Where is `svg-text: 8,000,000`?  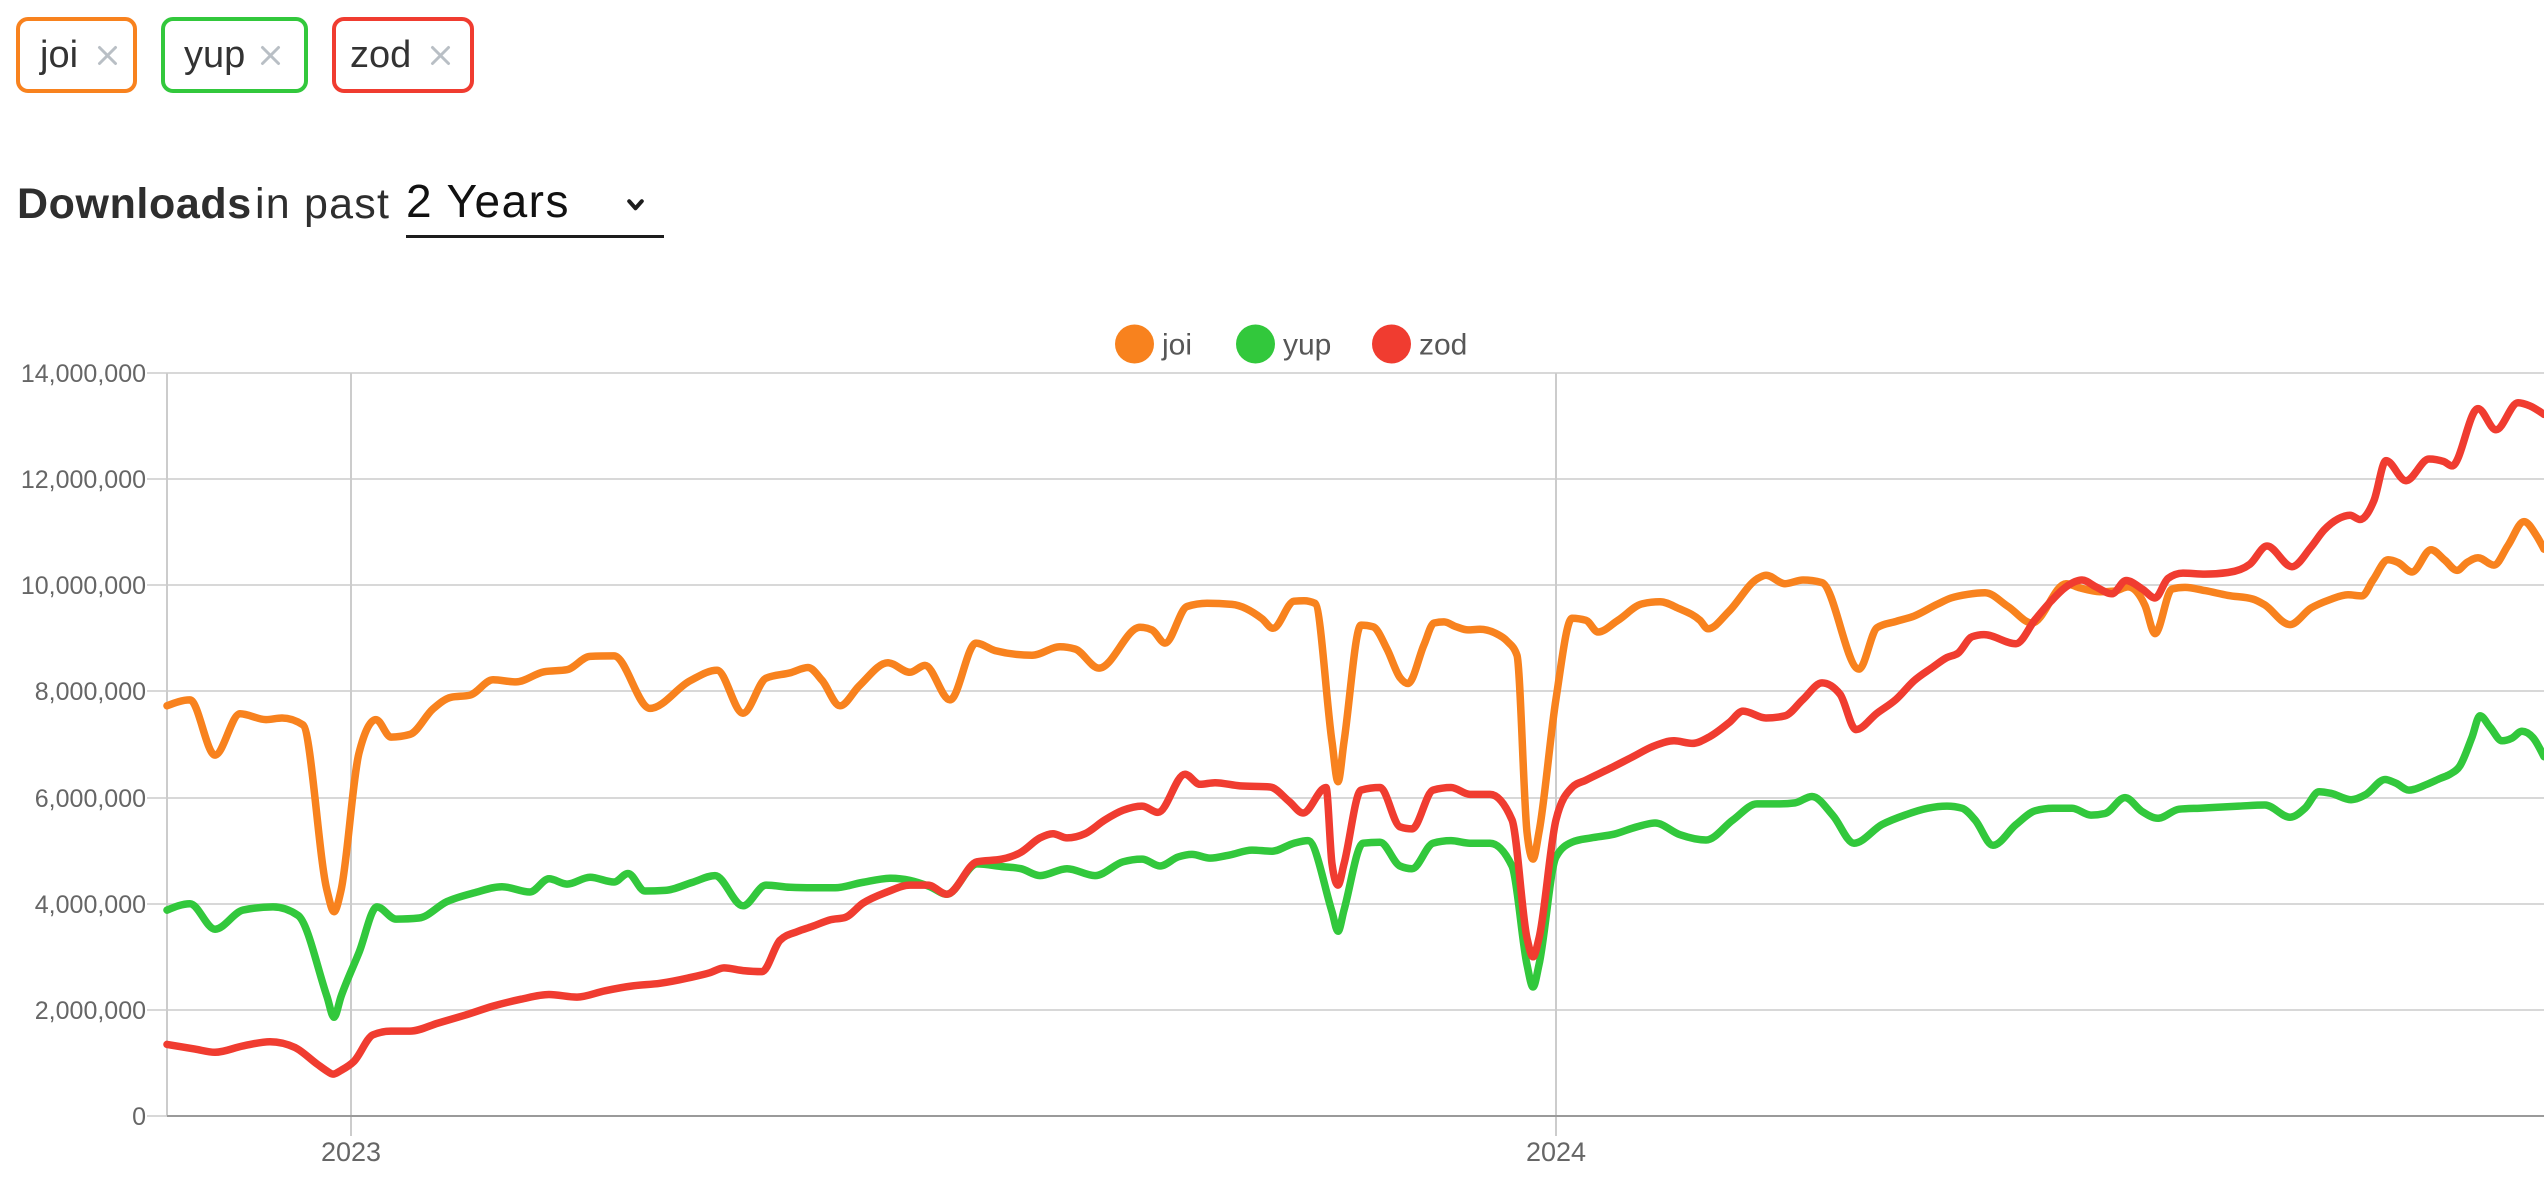
svg-text: 8,000,000 is located at coordinates (90, 692).